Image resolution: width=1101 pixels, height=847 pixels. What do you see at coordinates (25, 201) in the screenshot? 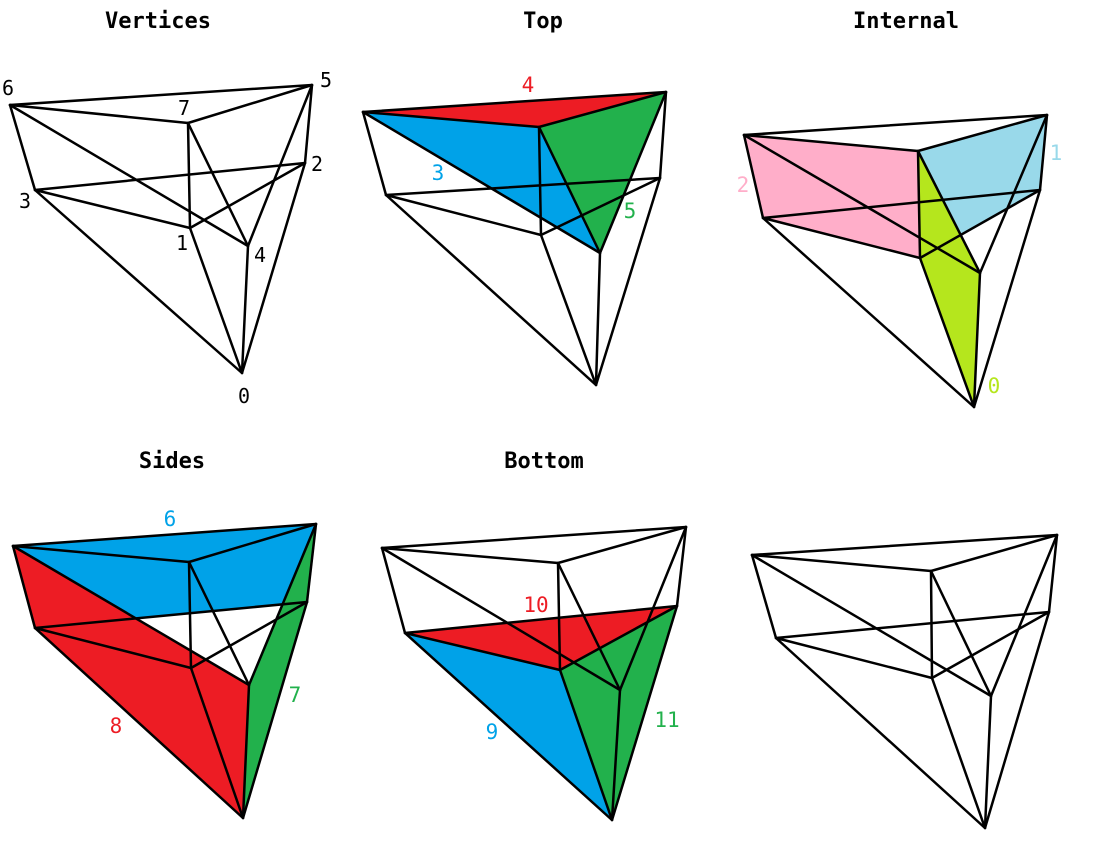
I see `vertex-label-3: 3` at bounding box center [25, 201].